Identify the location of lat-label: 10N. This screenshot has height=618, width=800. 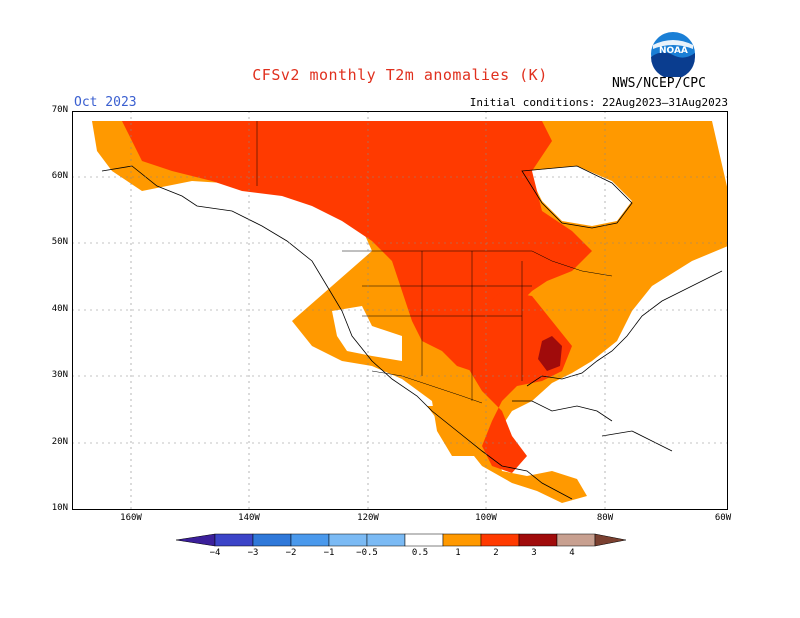
(59, 508).